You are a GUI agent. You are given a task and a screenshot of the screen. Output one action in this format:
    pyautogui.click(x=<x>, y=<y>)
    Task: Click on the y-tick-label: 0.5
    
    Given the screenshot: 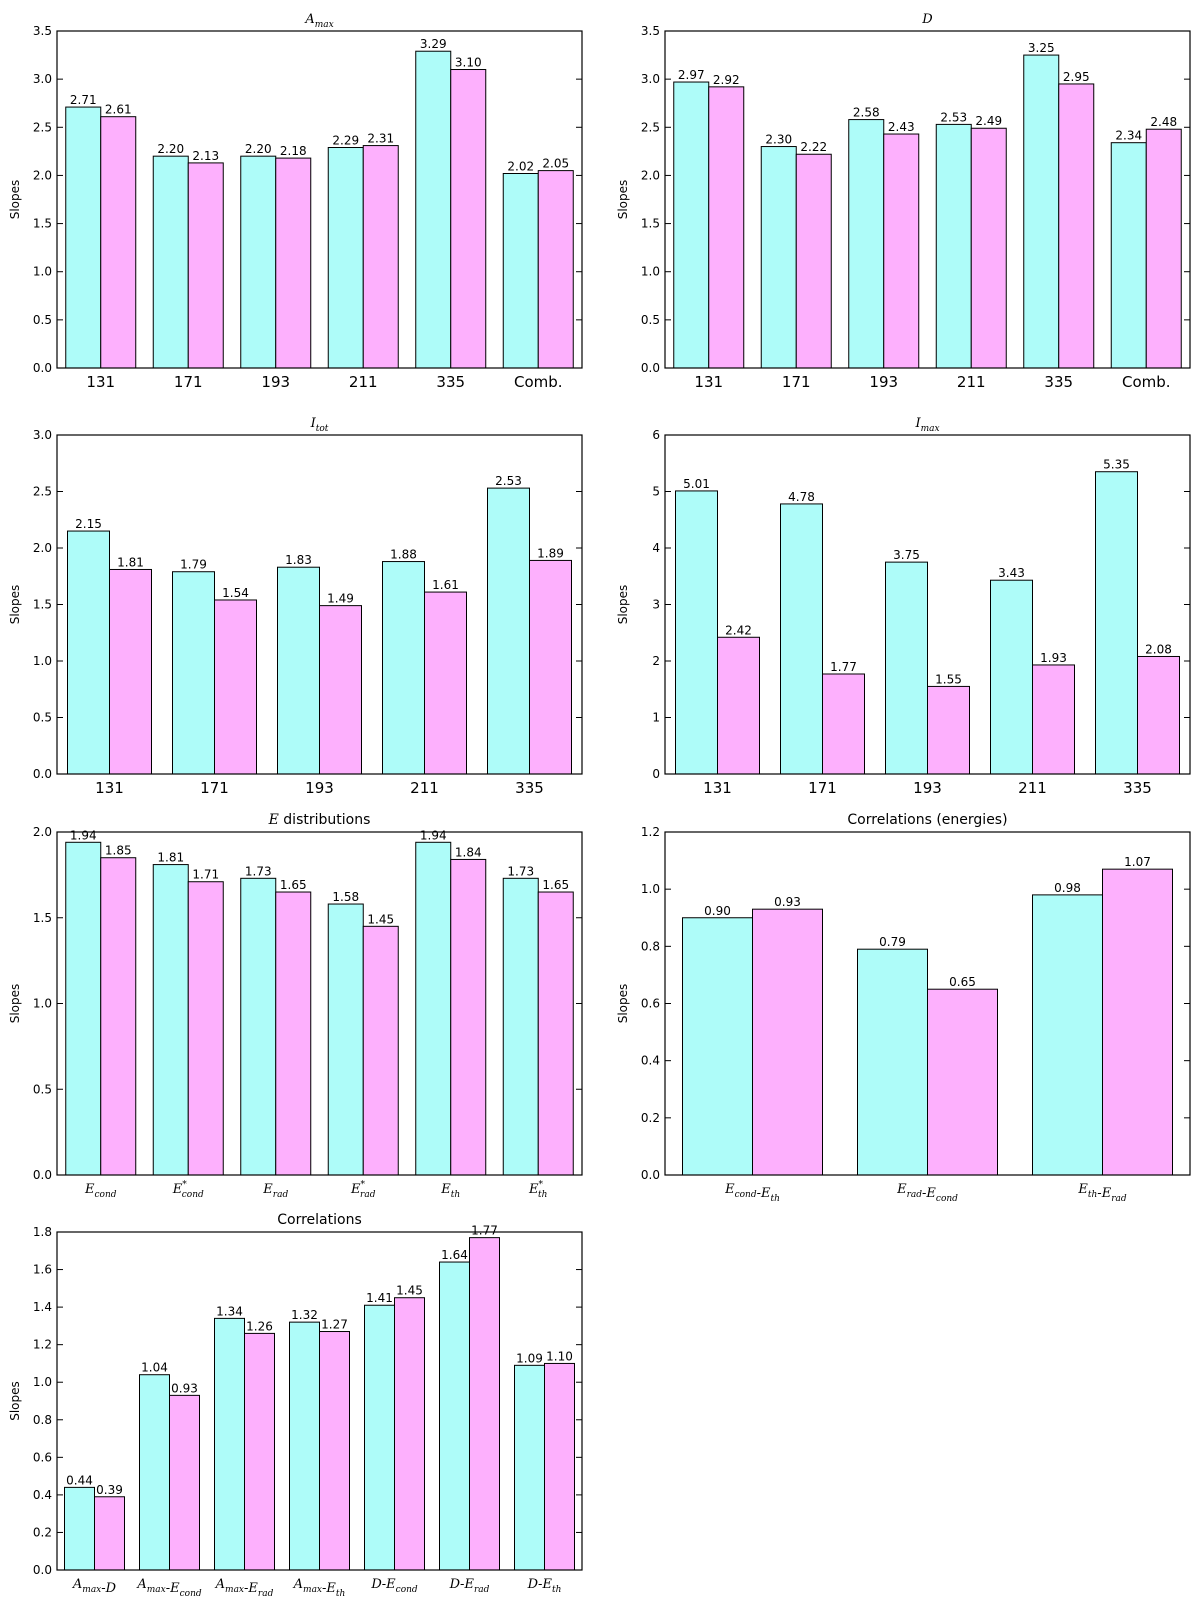 What is the action you would take?
    pyautogui.click(x=42, y=718)
    